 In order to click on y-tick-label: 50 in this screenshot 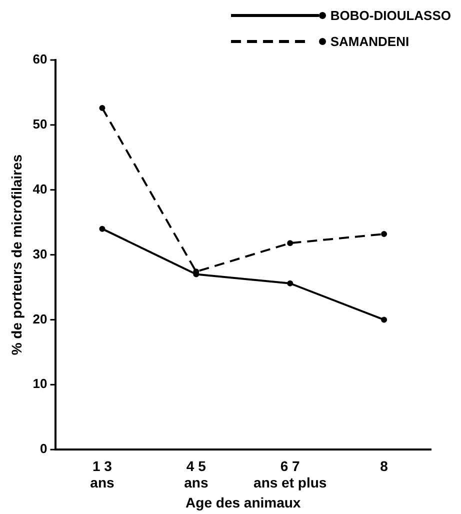, I will do `click(40, 124)`.